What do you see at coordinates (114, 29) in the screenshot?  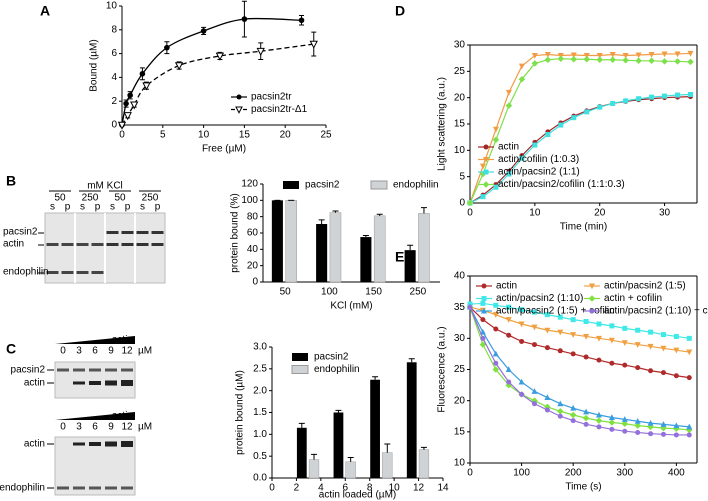 I see `y-tick-label: 8` at bounding box center [114, 29].